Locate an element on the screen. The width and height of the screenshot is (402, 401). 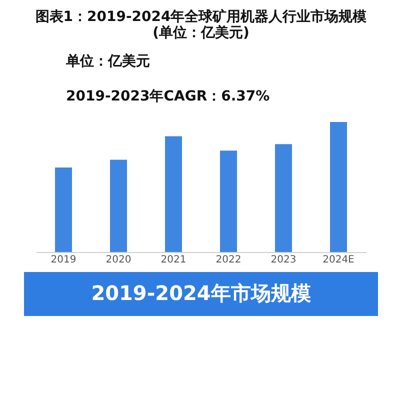
x-tick-label: 2021 is located at coordinates (173, 260).